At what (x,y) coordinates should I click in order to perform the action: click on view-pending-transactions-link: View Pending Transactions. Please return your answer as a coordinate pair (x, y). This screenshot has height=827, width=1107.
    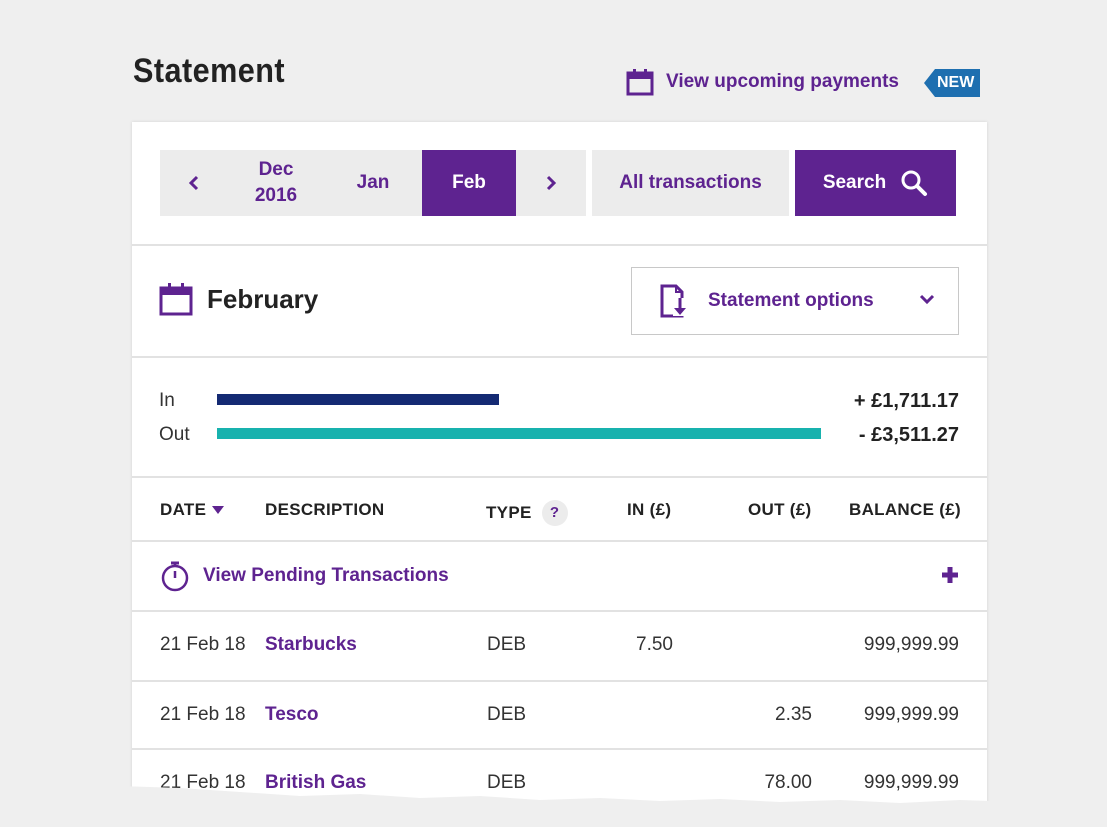
    Looking at the image, I should click on (304, 576).